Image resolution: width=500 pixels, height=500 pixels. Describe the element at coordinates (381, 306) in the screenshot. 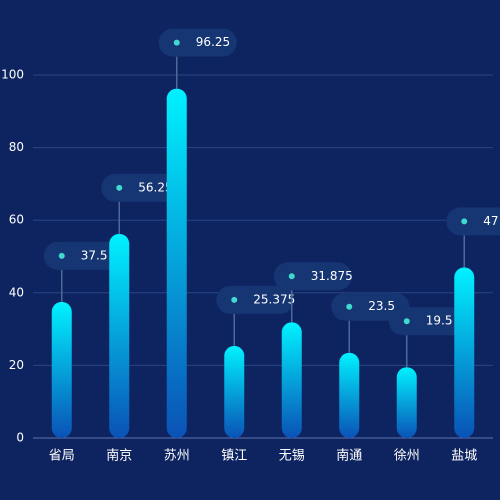

I see `value-label: 23.5` at that location.